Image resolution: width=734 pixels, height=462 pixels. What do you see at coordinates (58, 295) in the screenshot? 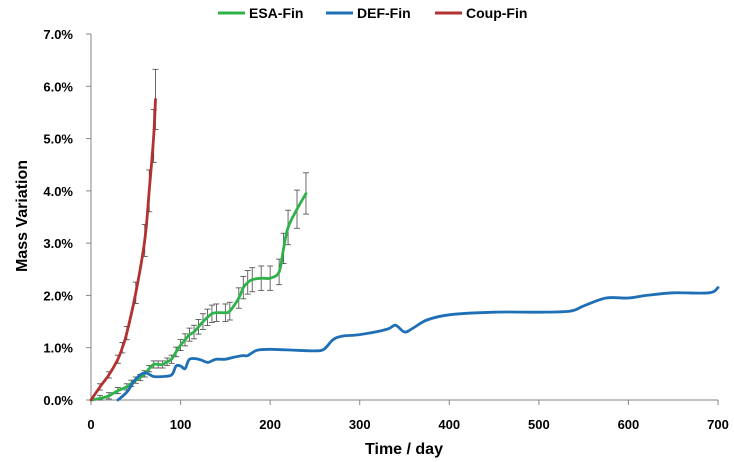
I see `y-tick-label: 2.0%` at bounding box center [58, 295].